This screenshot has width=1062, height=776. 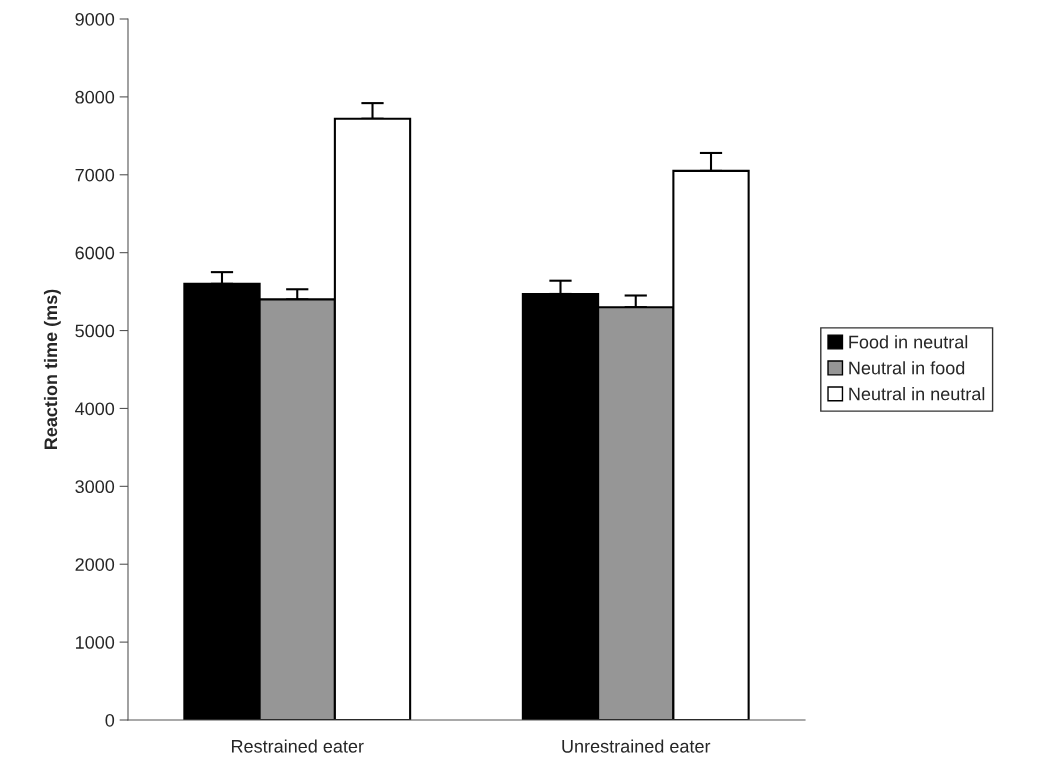 I want to click on y-tick-label: 2000, so click(x=95, y=564).